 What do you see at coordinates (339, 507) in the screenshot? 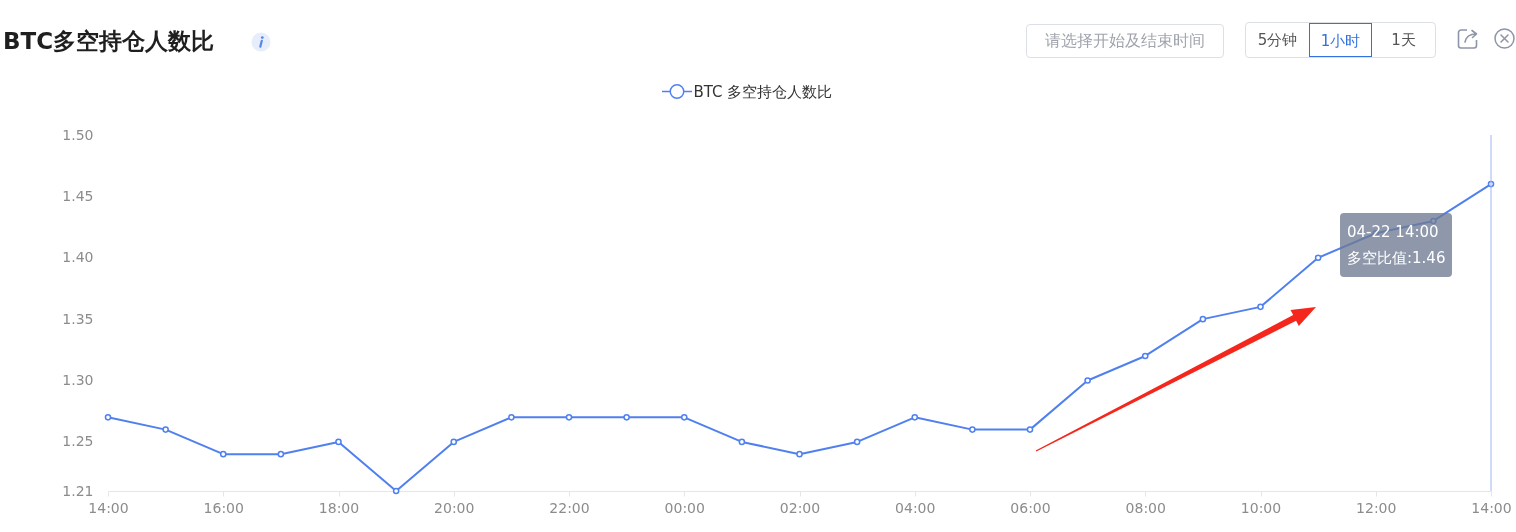
I see `x-tick-label: 18:00` at bounding box center [339, 507].